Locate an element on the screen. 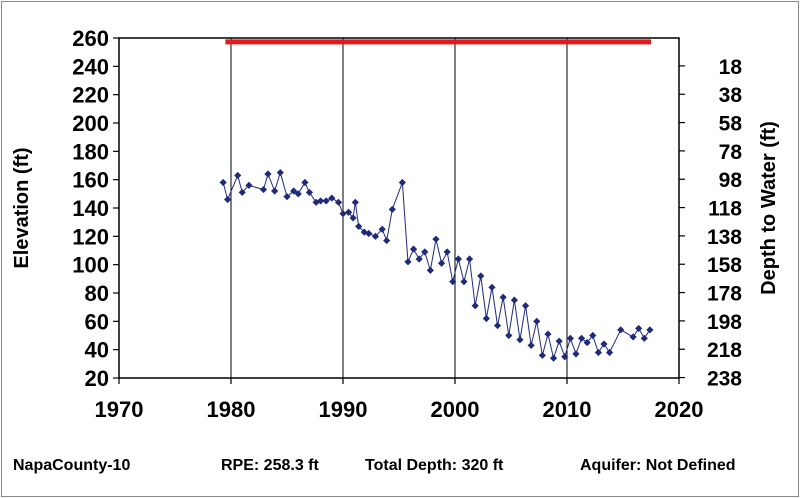 The height and width of the screenshot is (498, 800). y2-tick-label: 238 is located at coordinates (724, 379).